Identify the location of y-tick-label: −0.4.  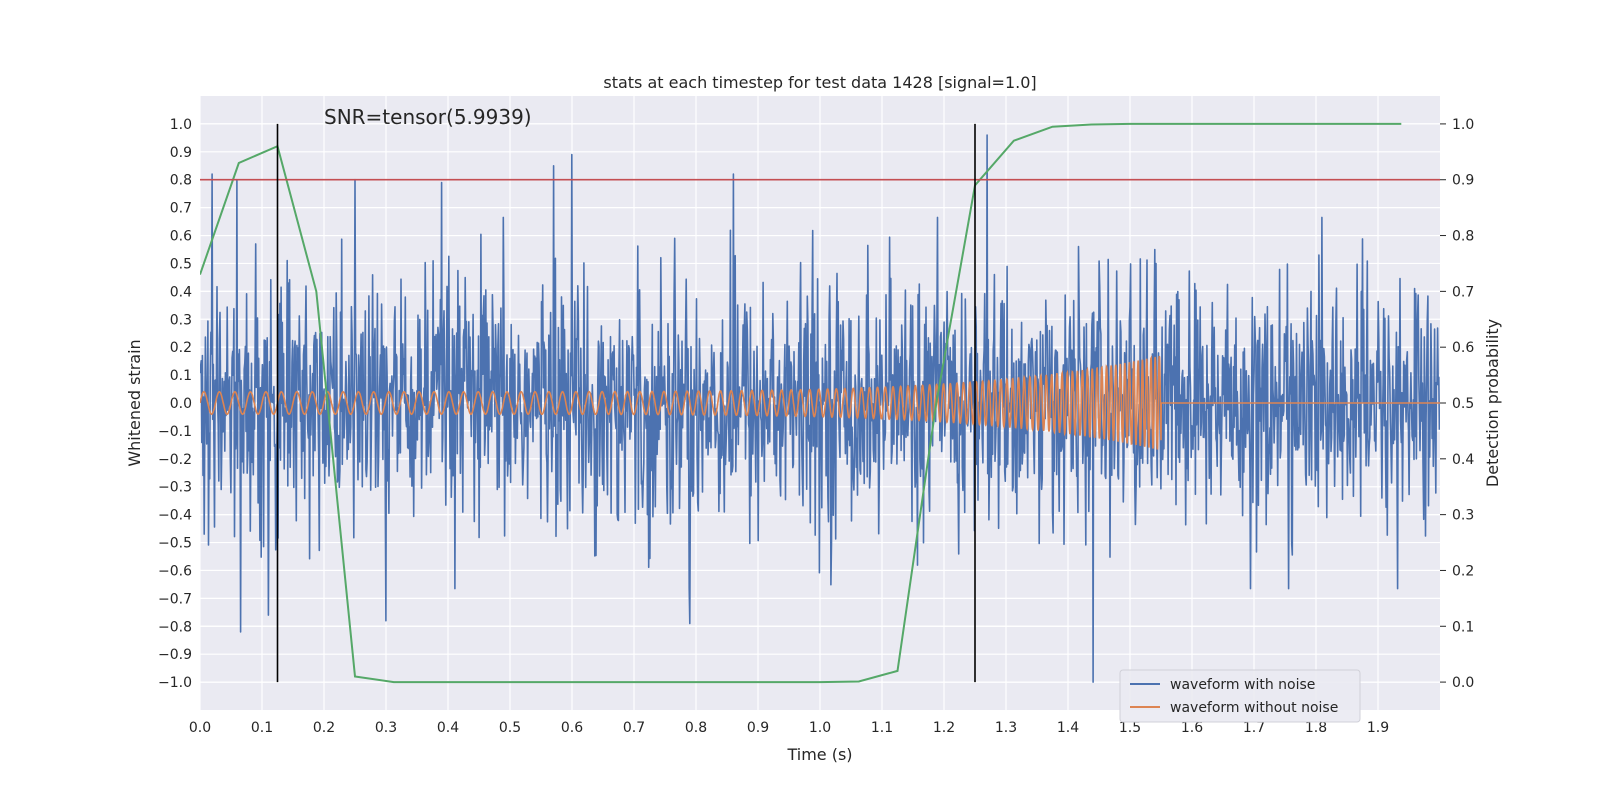
(175, 516).